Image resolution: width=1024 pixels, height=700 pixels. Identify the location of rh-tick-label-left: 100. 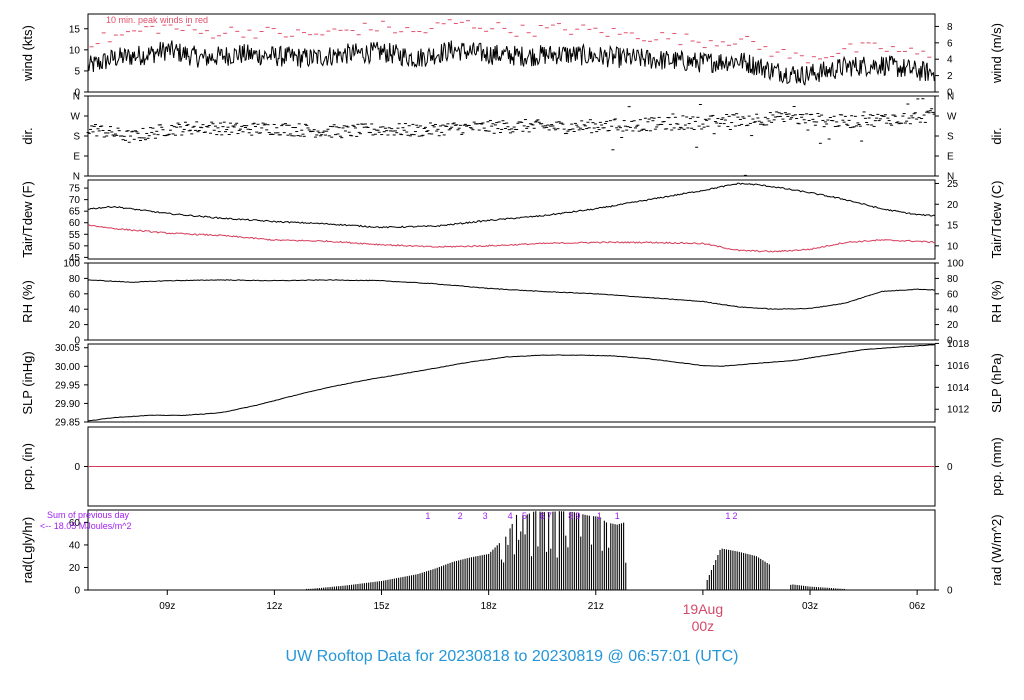
(71, 264).